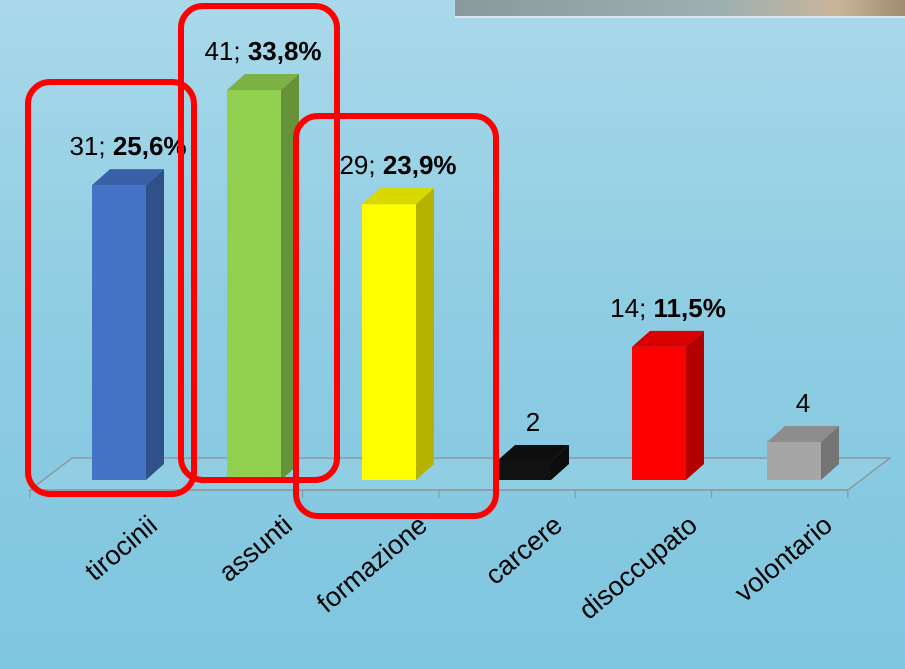  What do you see at coordinates (262, 51) in the screenshot?
I see `data-label-assunti: 41; 33,8%` at bounding box center [262, 51].